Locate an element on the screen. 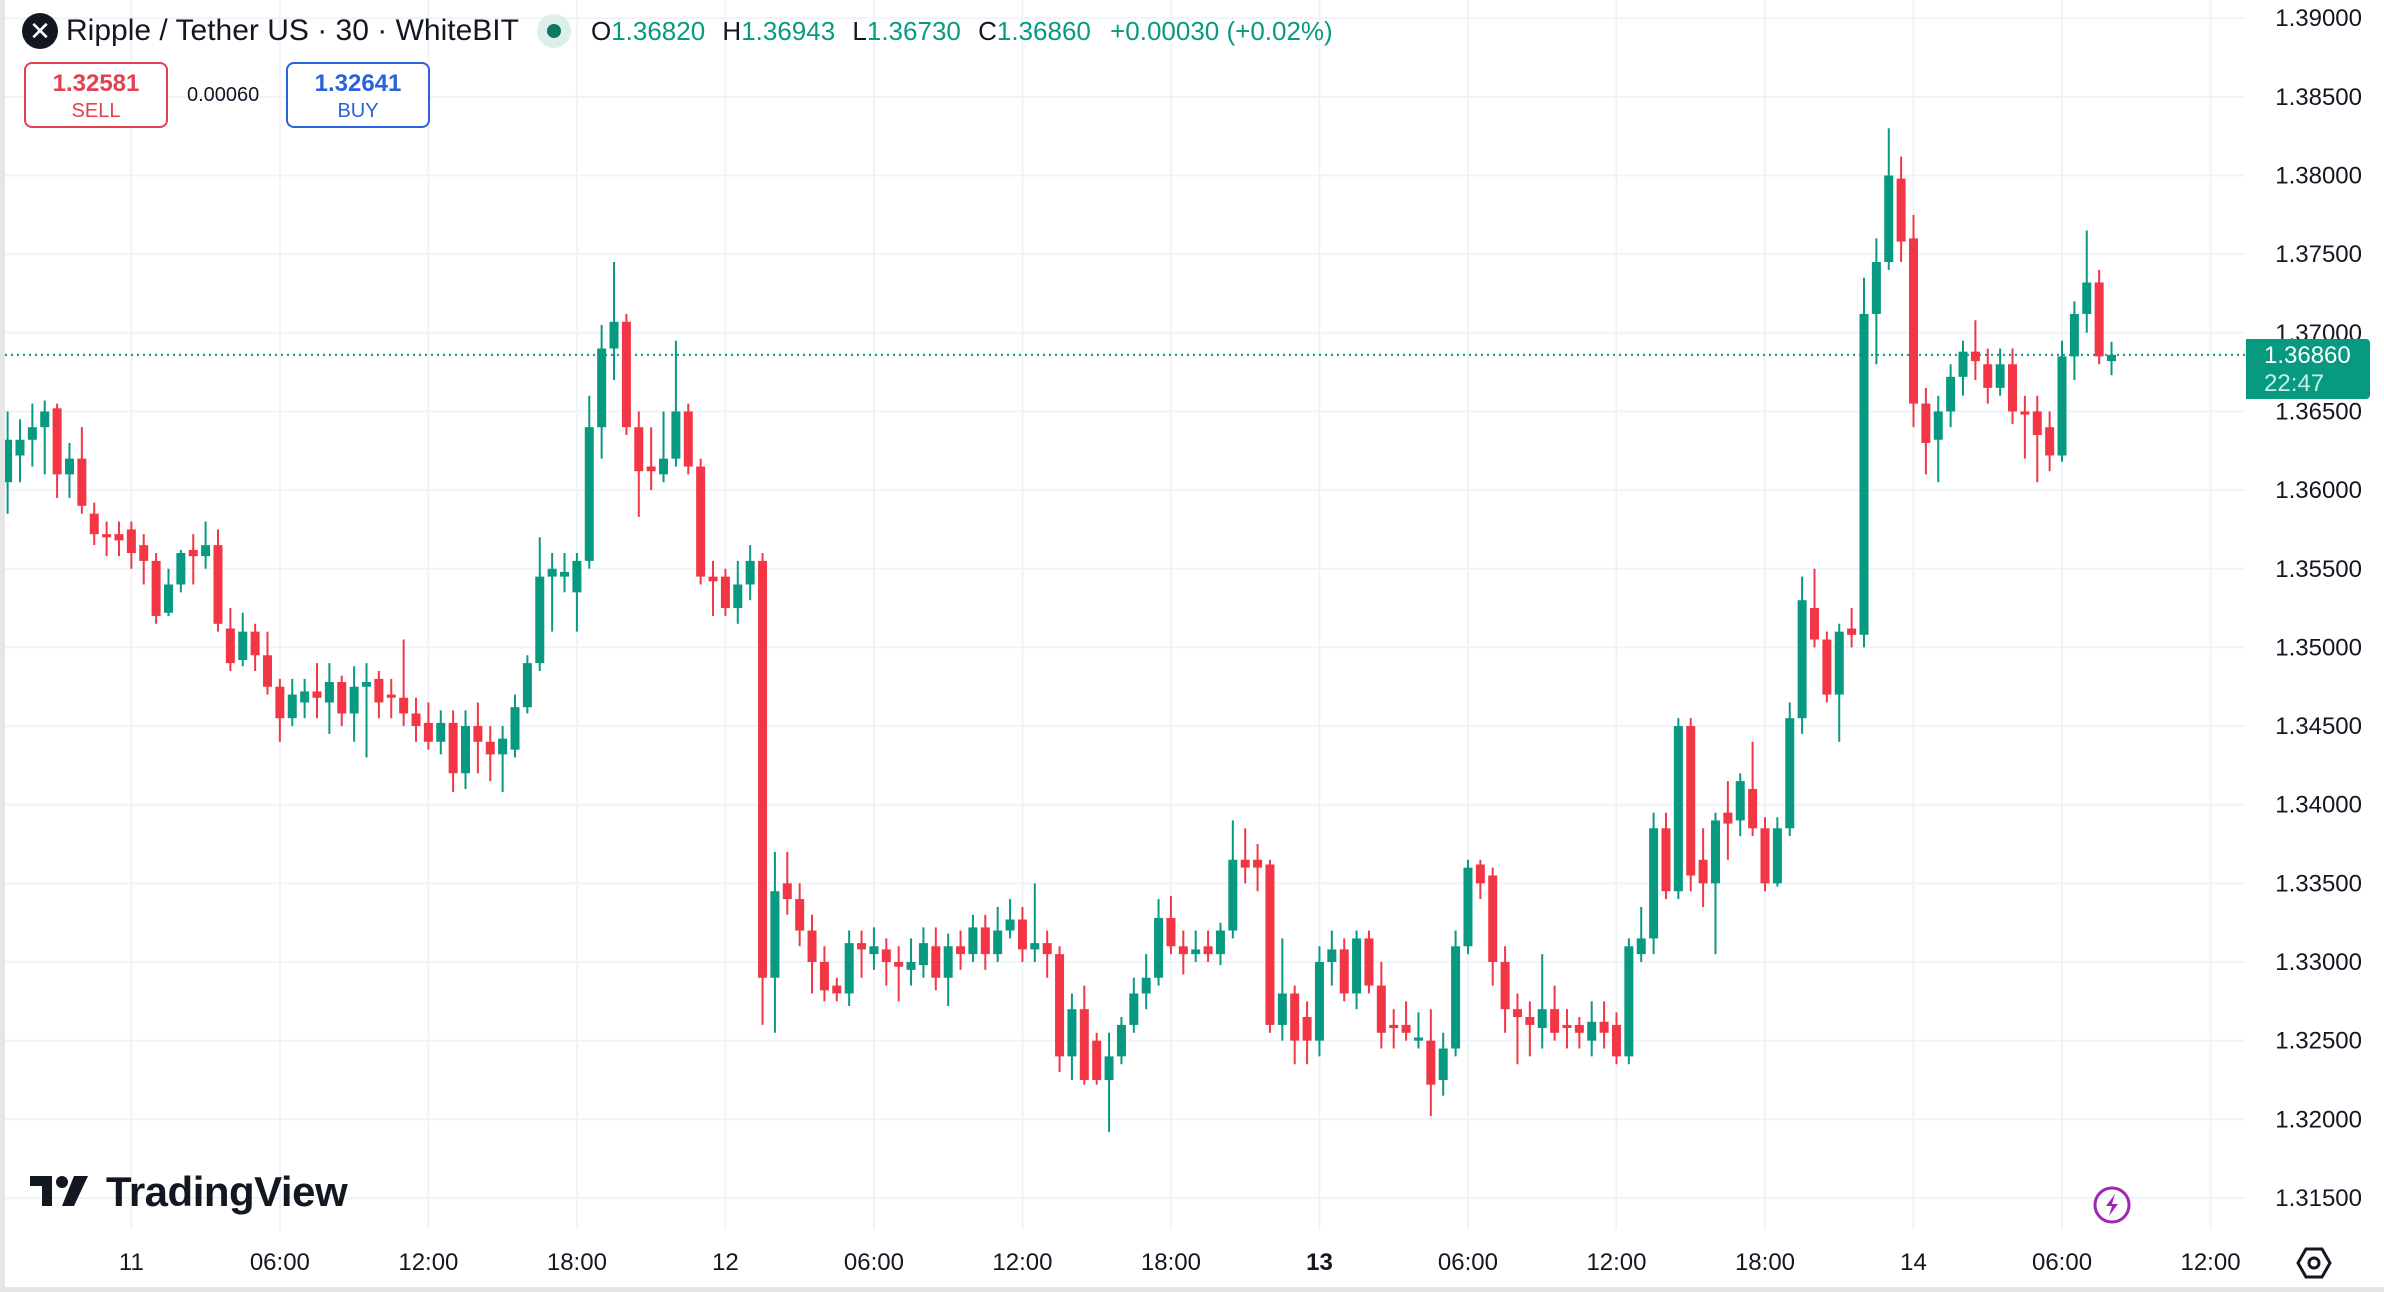 The image size is (2384, 1292). time-tick-label: 18:00 is located at coordinates (577, 1262).